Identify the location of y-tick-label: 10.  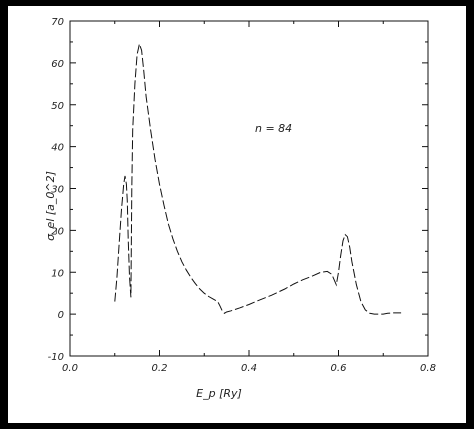
(57, 273).